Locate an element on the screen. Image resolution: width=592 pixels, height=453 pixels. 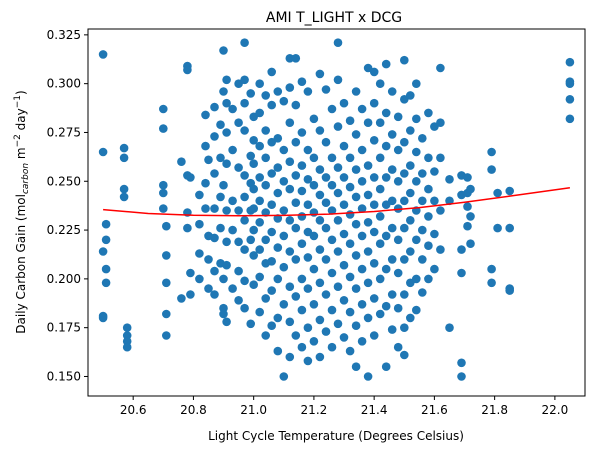
x-tick-label: 21.2 is located at coordinates (314, 410).